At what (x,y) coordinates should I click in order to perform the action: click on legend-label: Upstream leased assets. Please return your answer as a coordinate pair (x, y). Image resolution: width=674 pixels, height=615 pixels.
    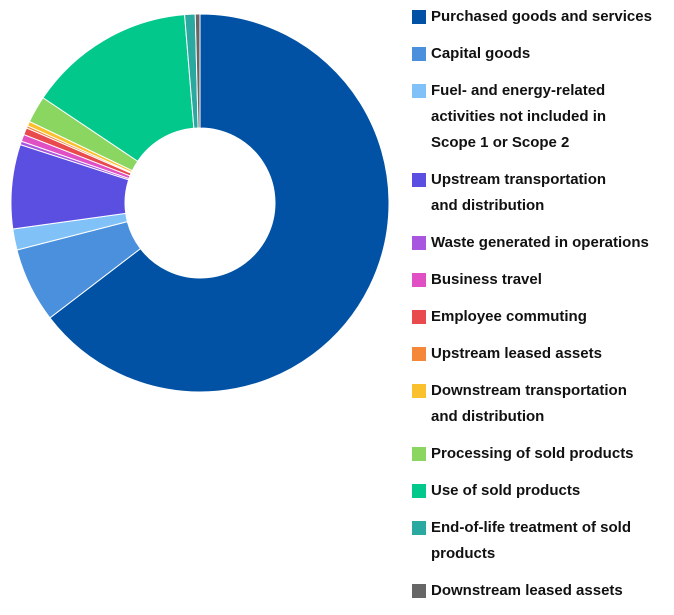
    Looking at the image, I should click on (516, 353).